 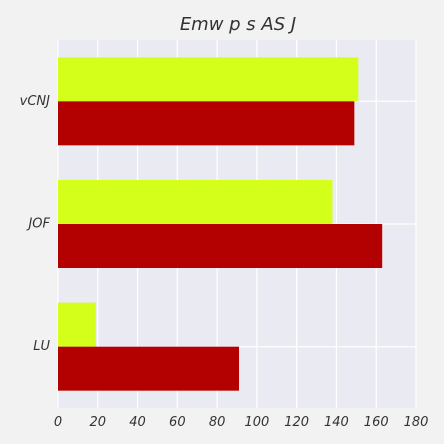 I want to click on x-tick-label: 20, so click(x=98, y=422).